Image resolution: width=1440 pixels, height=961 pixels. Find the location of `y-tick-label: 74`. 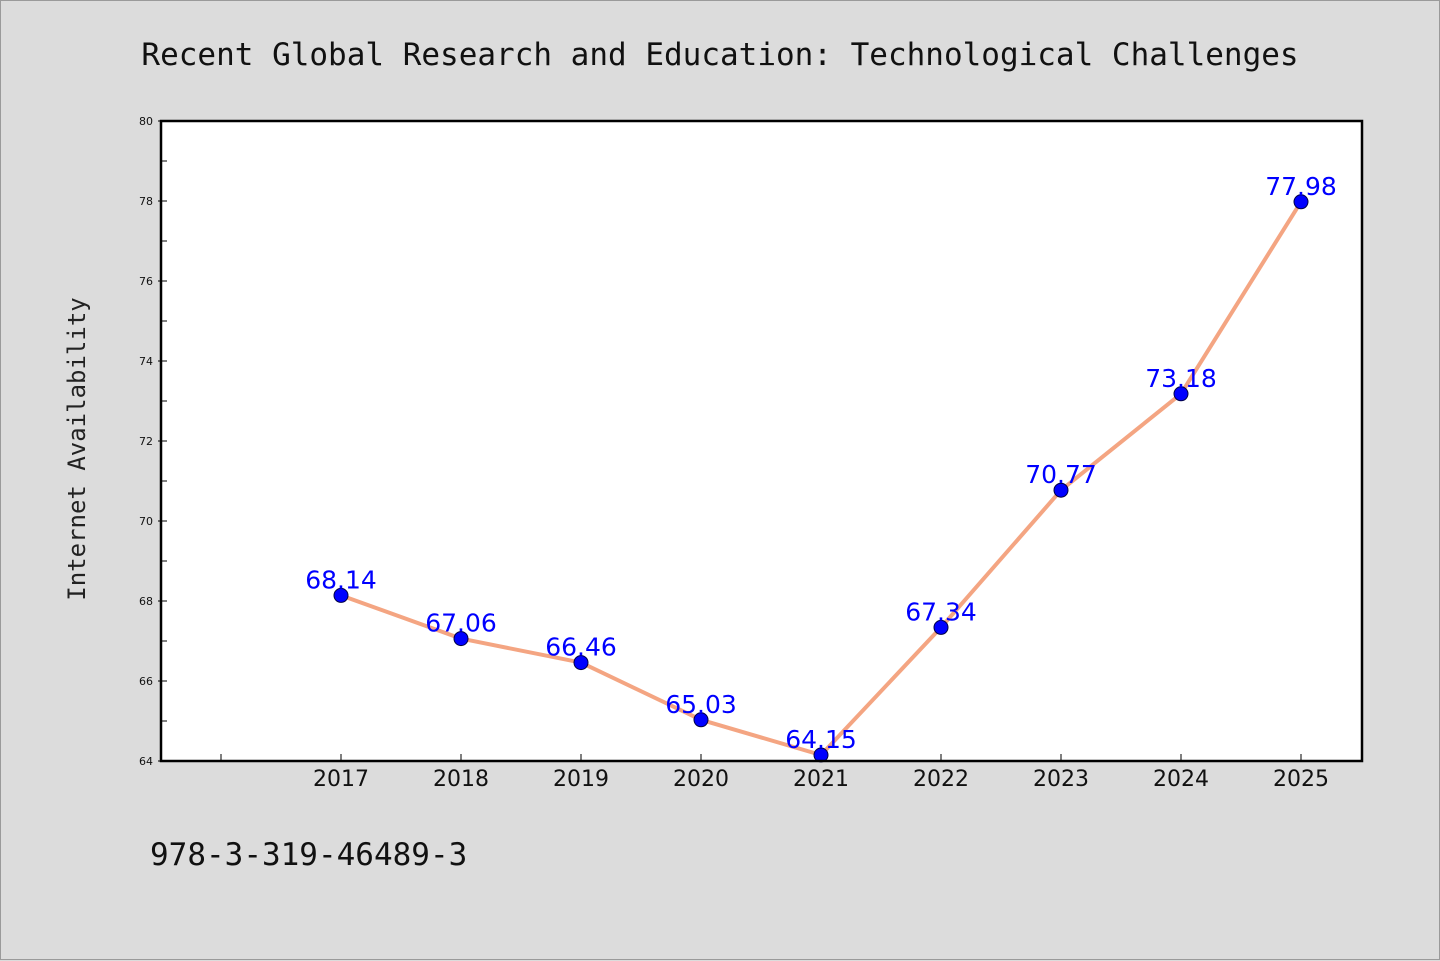

y-tick-label: 74 is located at coordinates (146, 361).